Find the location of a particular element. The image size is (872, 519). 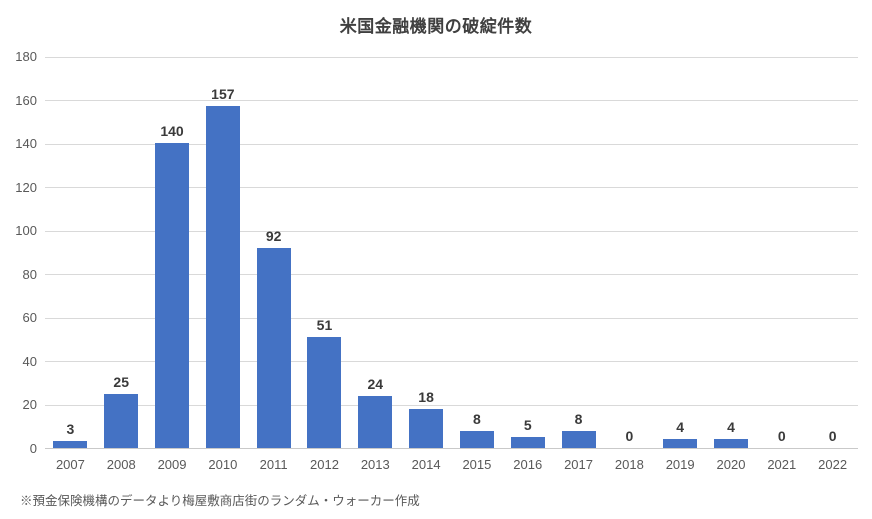

y-tick-label-140: 140 is located at coordinates (26, 144).